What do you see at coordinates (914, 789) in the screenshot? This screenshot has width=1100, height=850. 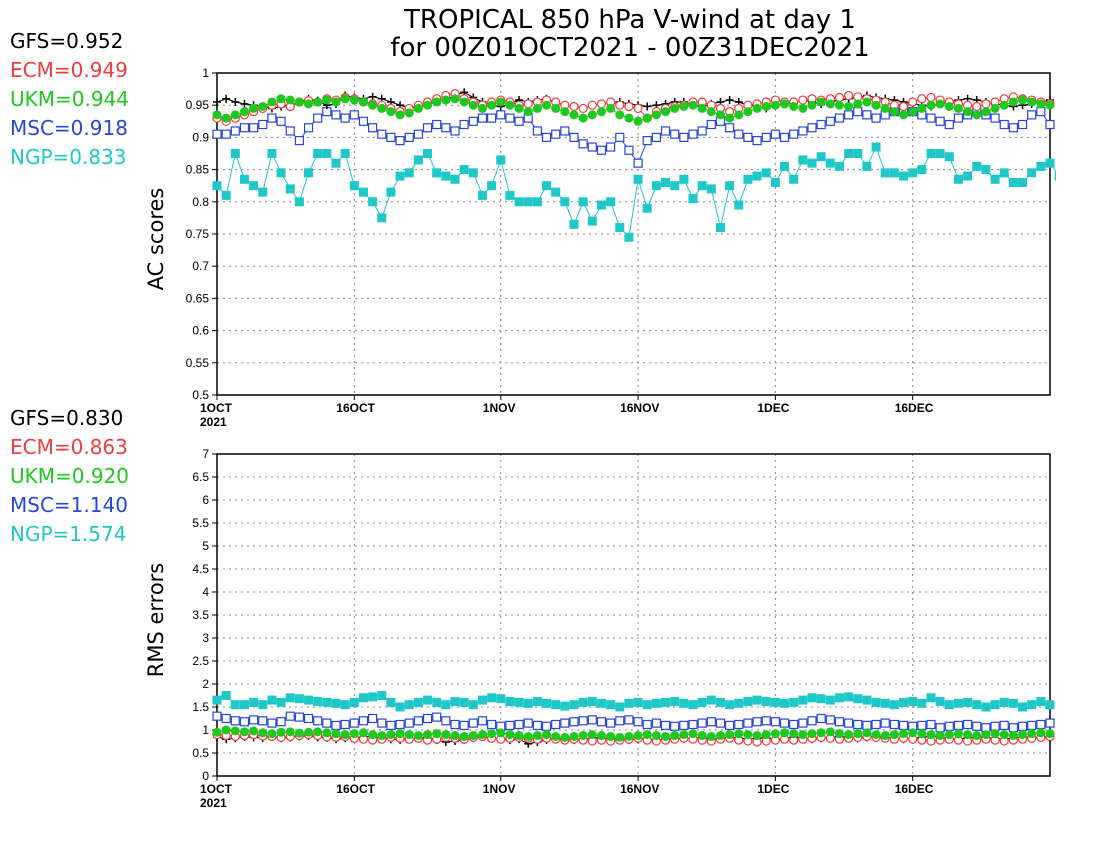 I see `rms-x-tick-label: 16DEC` at bounding box center [914, 789].